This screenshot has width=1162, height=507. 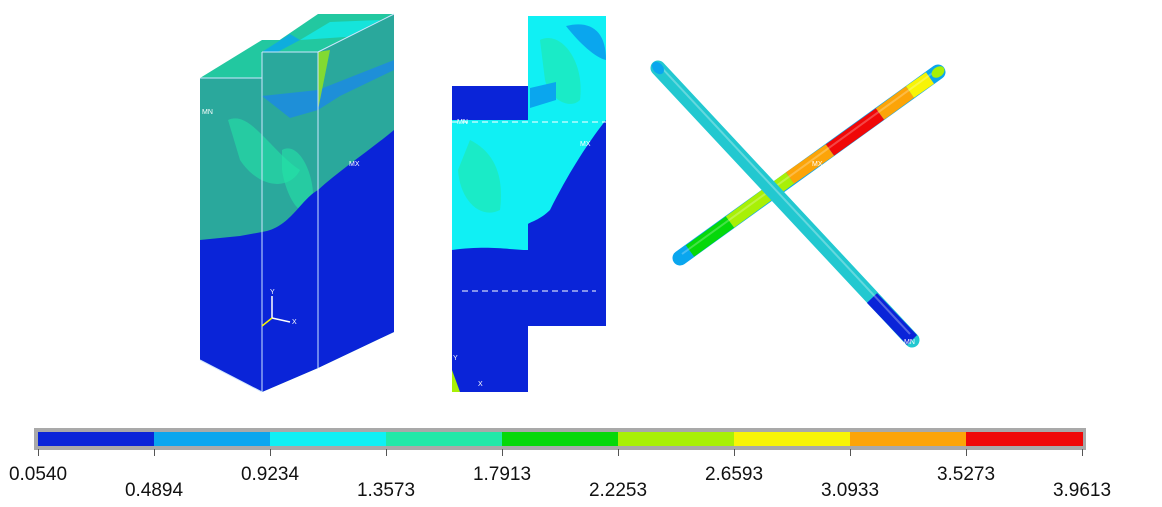 What do you see at coordinates (817, 164) in the screenshot?
I see `rod-max-label: MX` at bounding box center [817, 164].